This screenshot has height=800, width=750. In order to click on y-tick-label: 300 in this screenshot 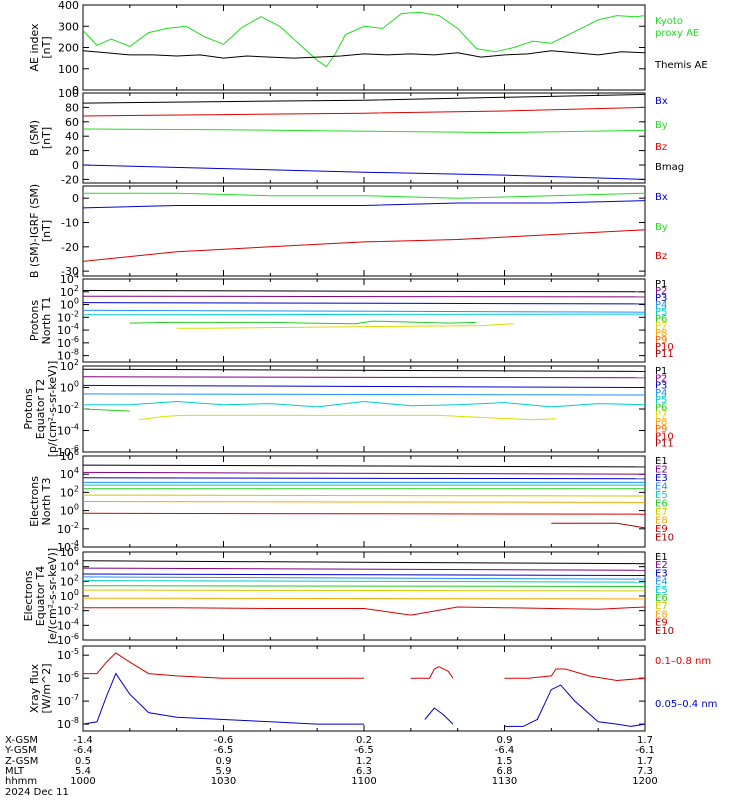, I will do `click(68, 26)`.